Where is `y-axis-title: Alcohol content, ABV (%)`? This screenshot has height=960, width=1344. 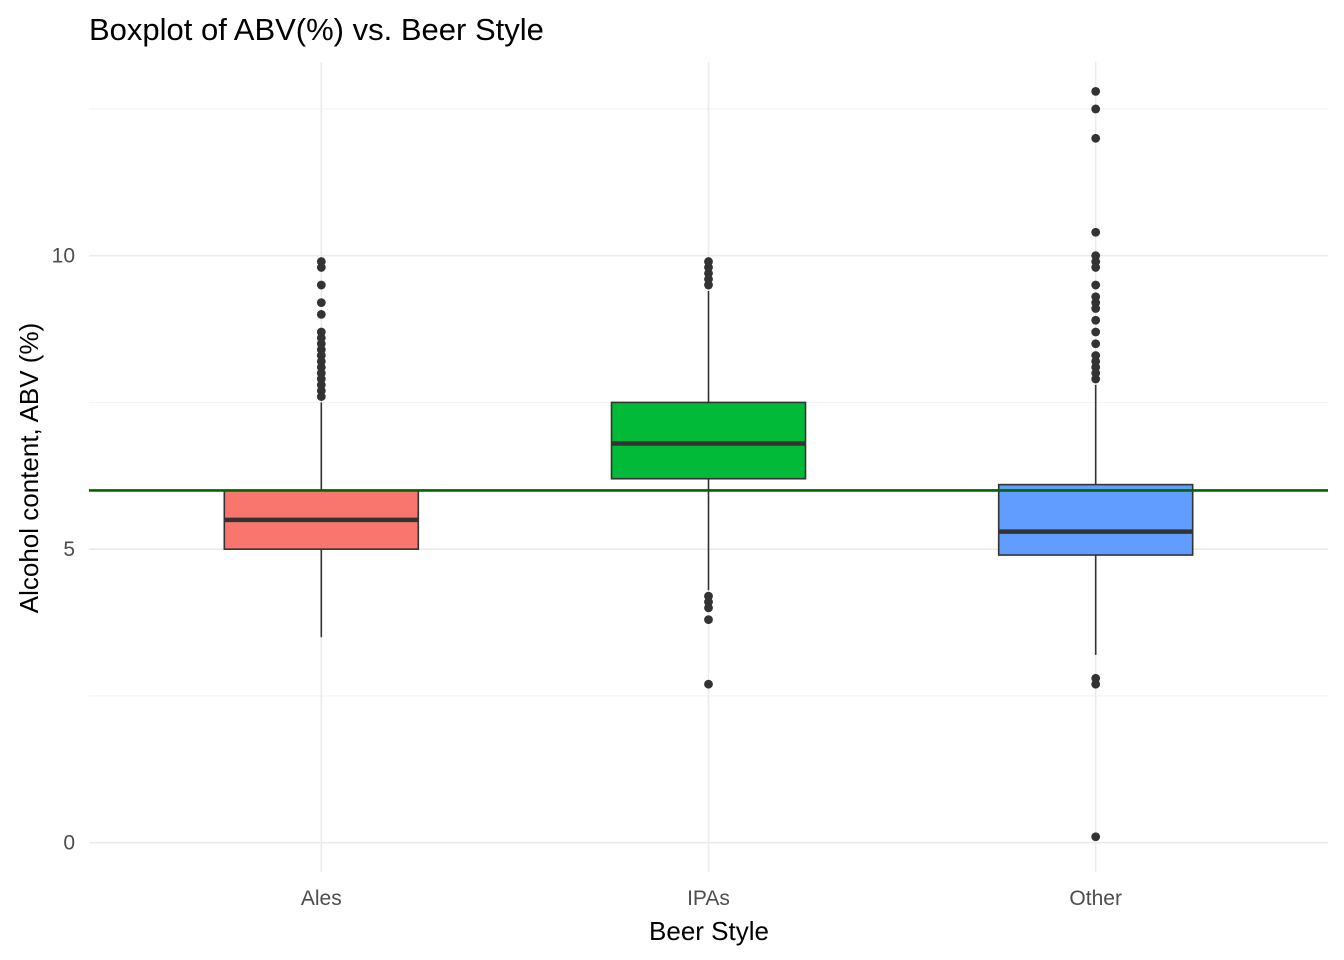
y-axis-title: Alcohol content, ABV (%) is located at coordinates (29, 468).